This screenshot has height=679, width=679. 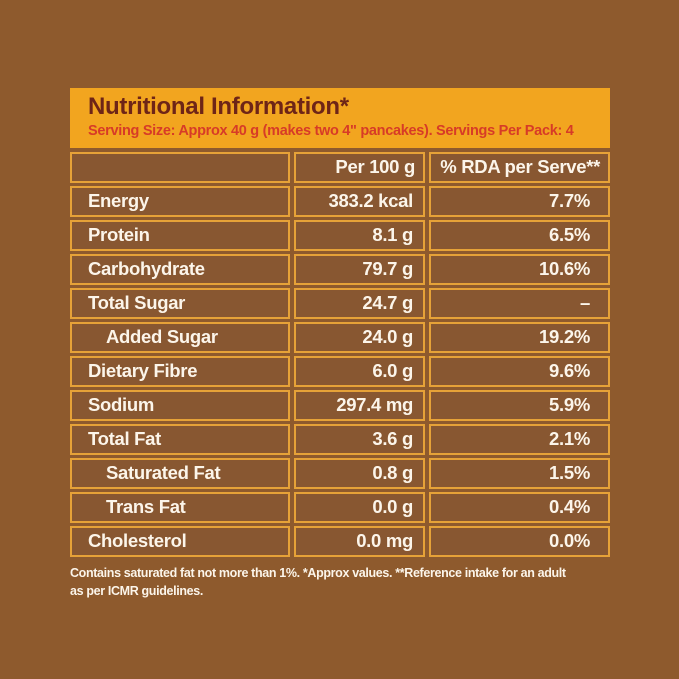 What do you see at coordinates (519, 541) in the screenshot?
I see `rda-value: 0.0%` at bounding box center [519, 541].